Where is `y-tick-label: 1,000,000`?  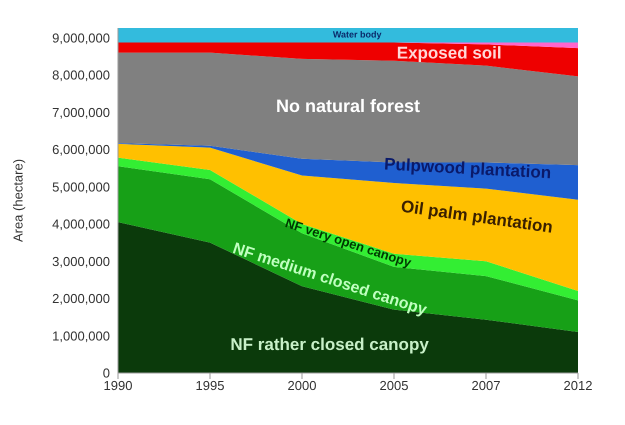
y-tick-label: 1,000,000 is located at coordinates (81, 336).